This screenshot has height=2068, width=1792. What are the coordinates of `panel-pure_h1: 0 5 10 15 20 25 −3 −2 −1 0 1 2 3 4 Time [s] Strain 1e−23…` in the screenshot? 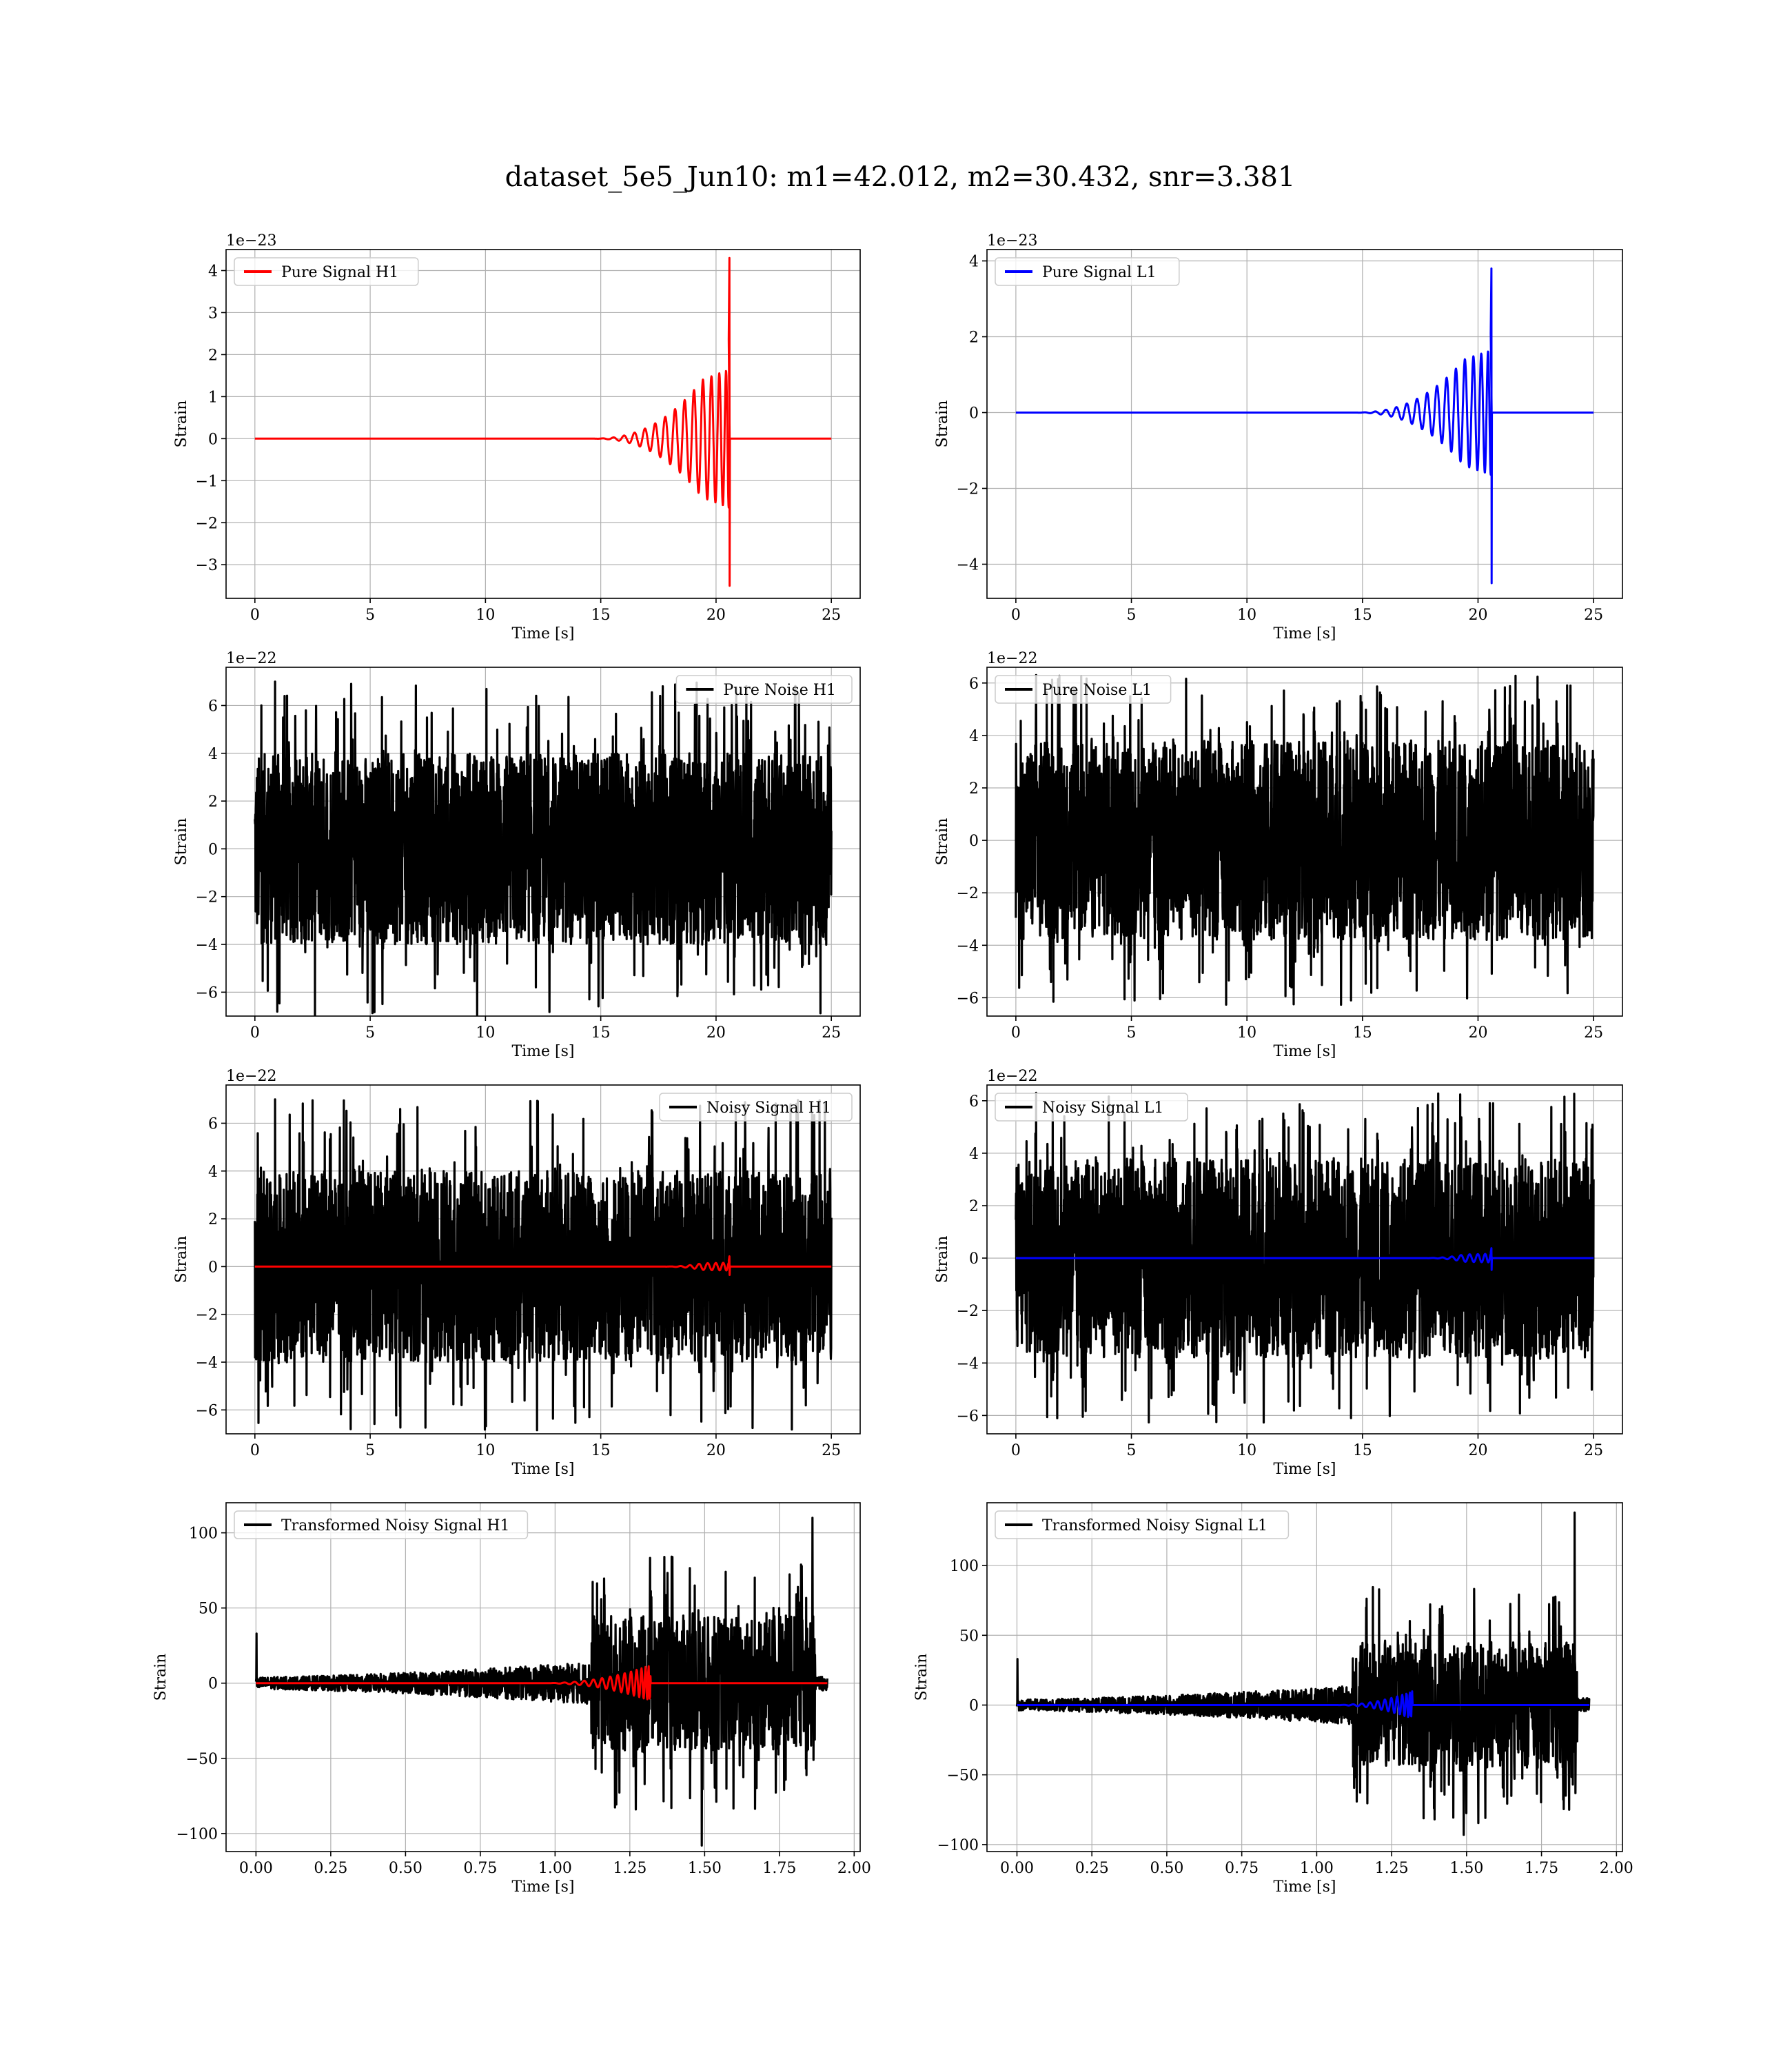 It's located at (517, 437).